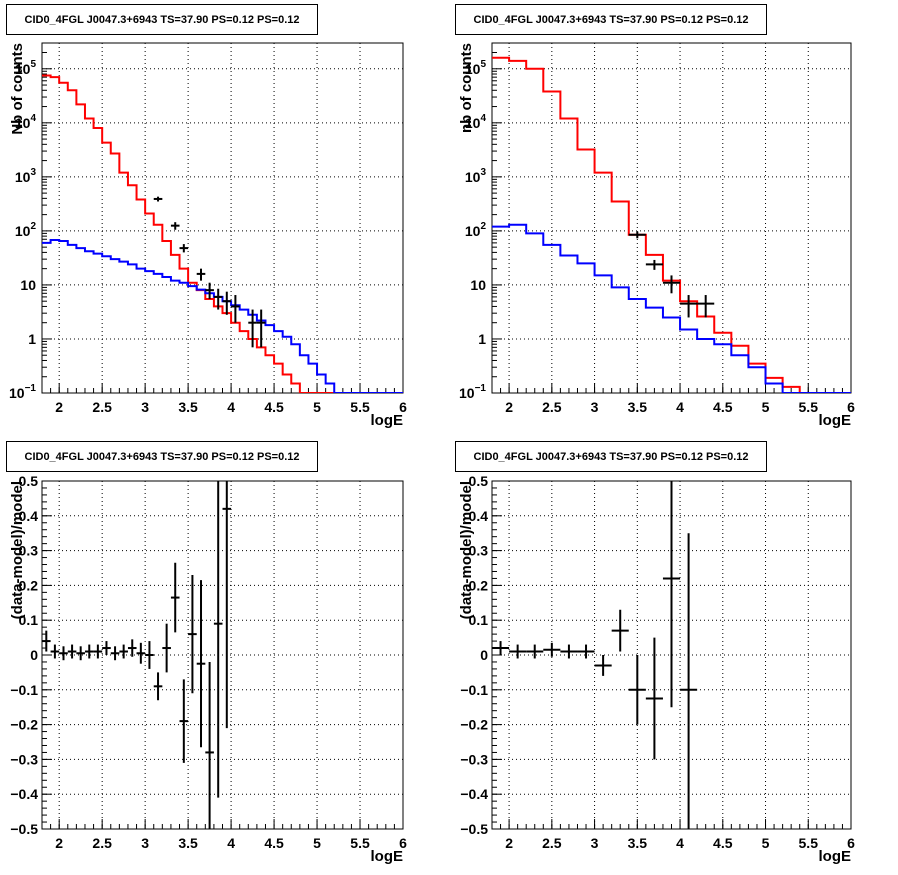 The image size is (898, 875). I want to click on y-tick-label: 0.4, so click(29, 516).